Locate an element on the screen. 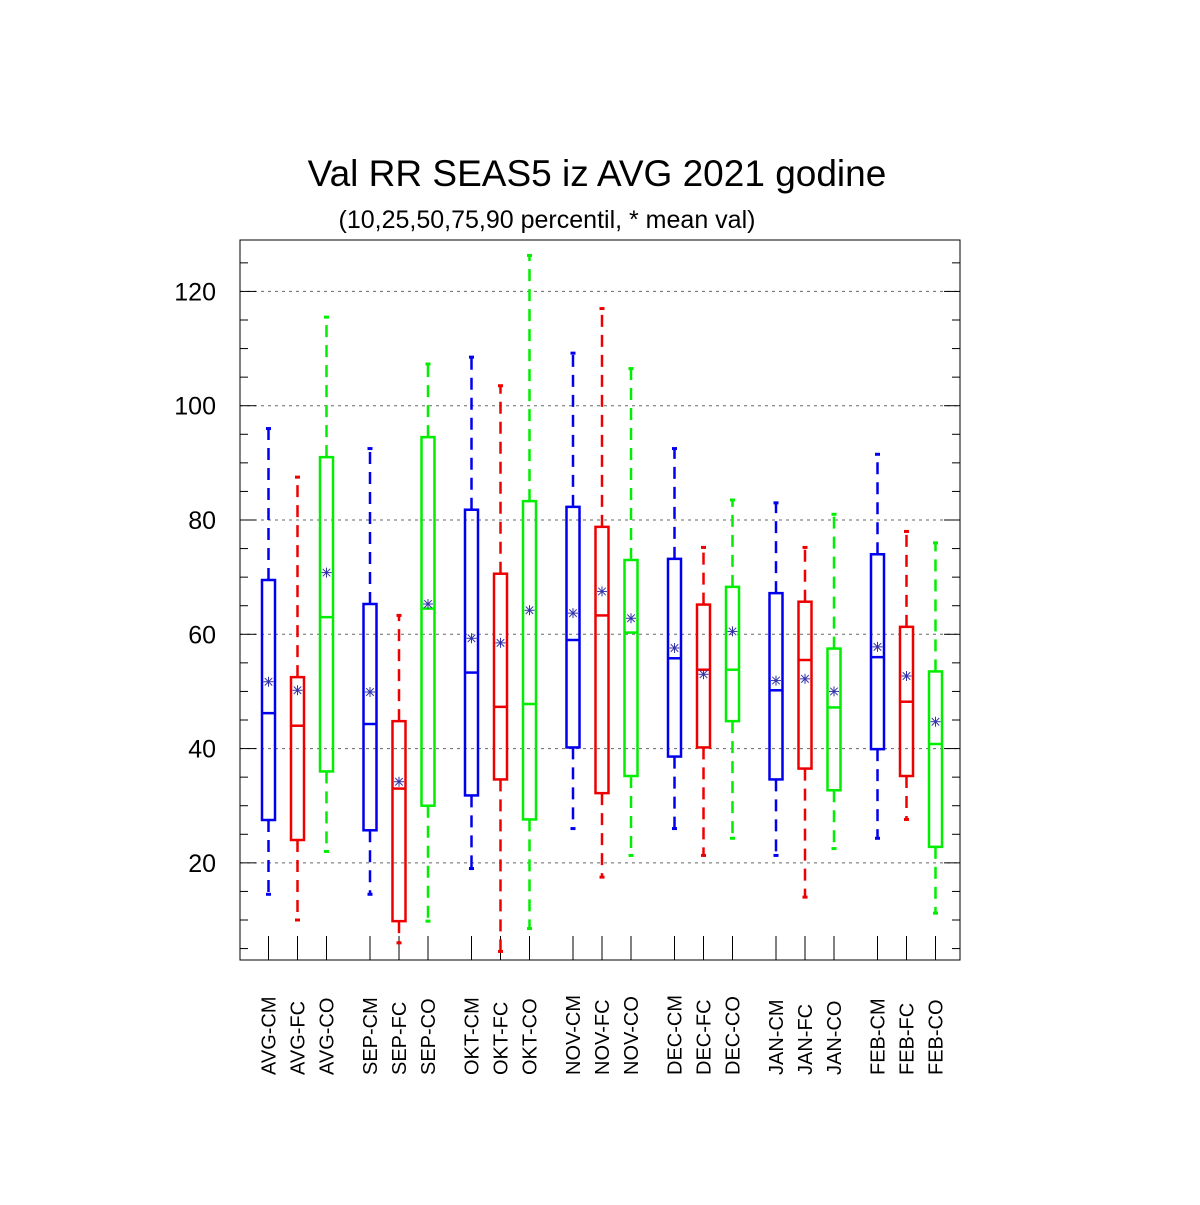  box-dec-fc is located at coordinates (703, 701).